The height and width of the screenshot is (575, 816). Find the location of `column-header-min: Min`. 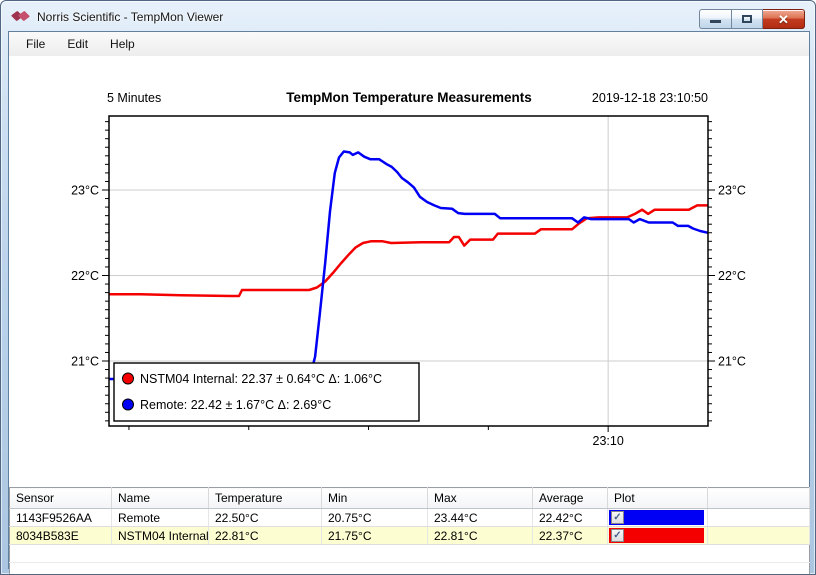

column-header-min: Min is located at coordinates (374, 498).